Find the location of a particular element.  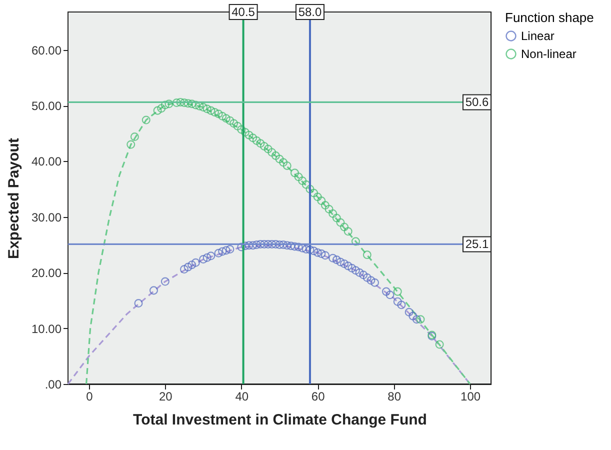

x-tick-label: 100 is located at coordinates (470, 397).